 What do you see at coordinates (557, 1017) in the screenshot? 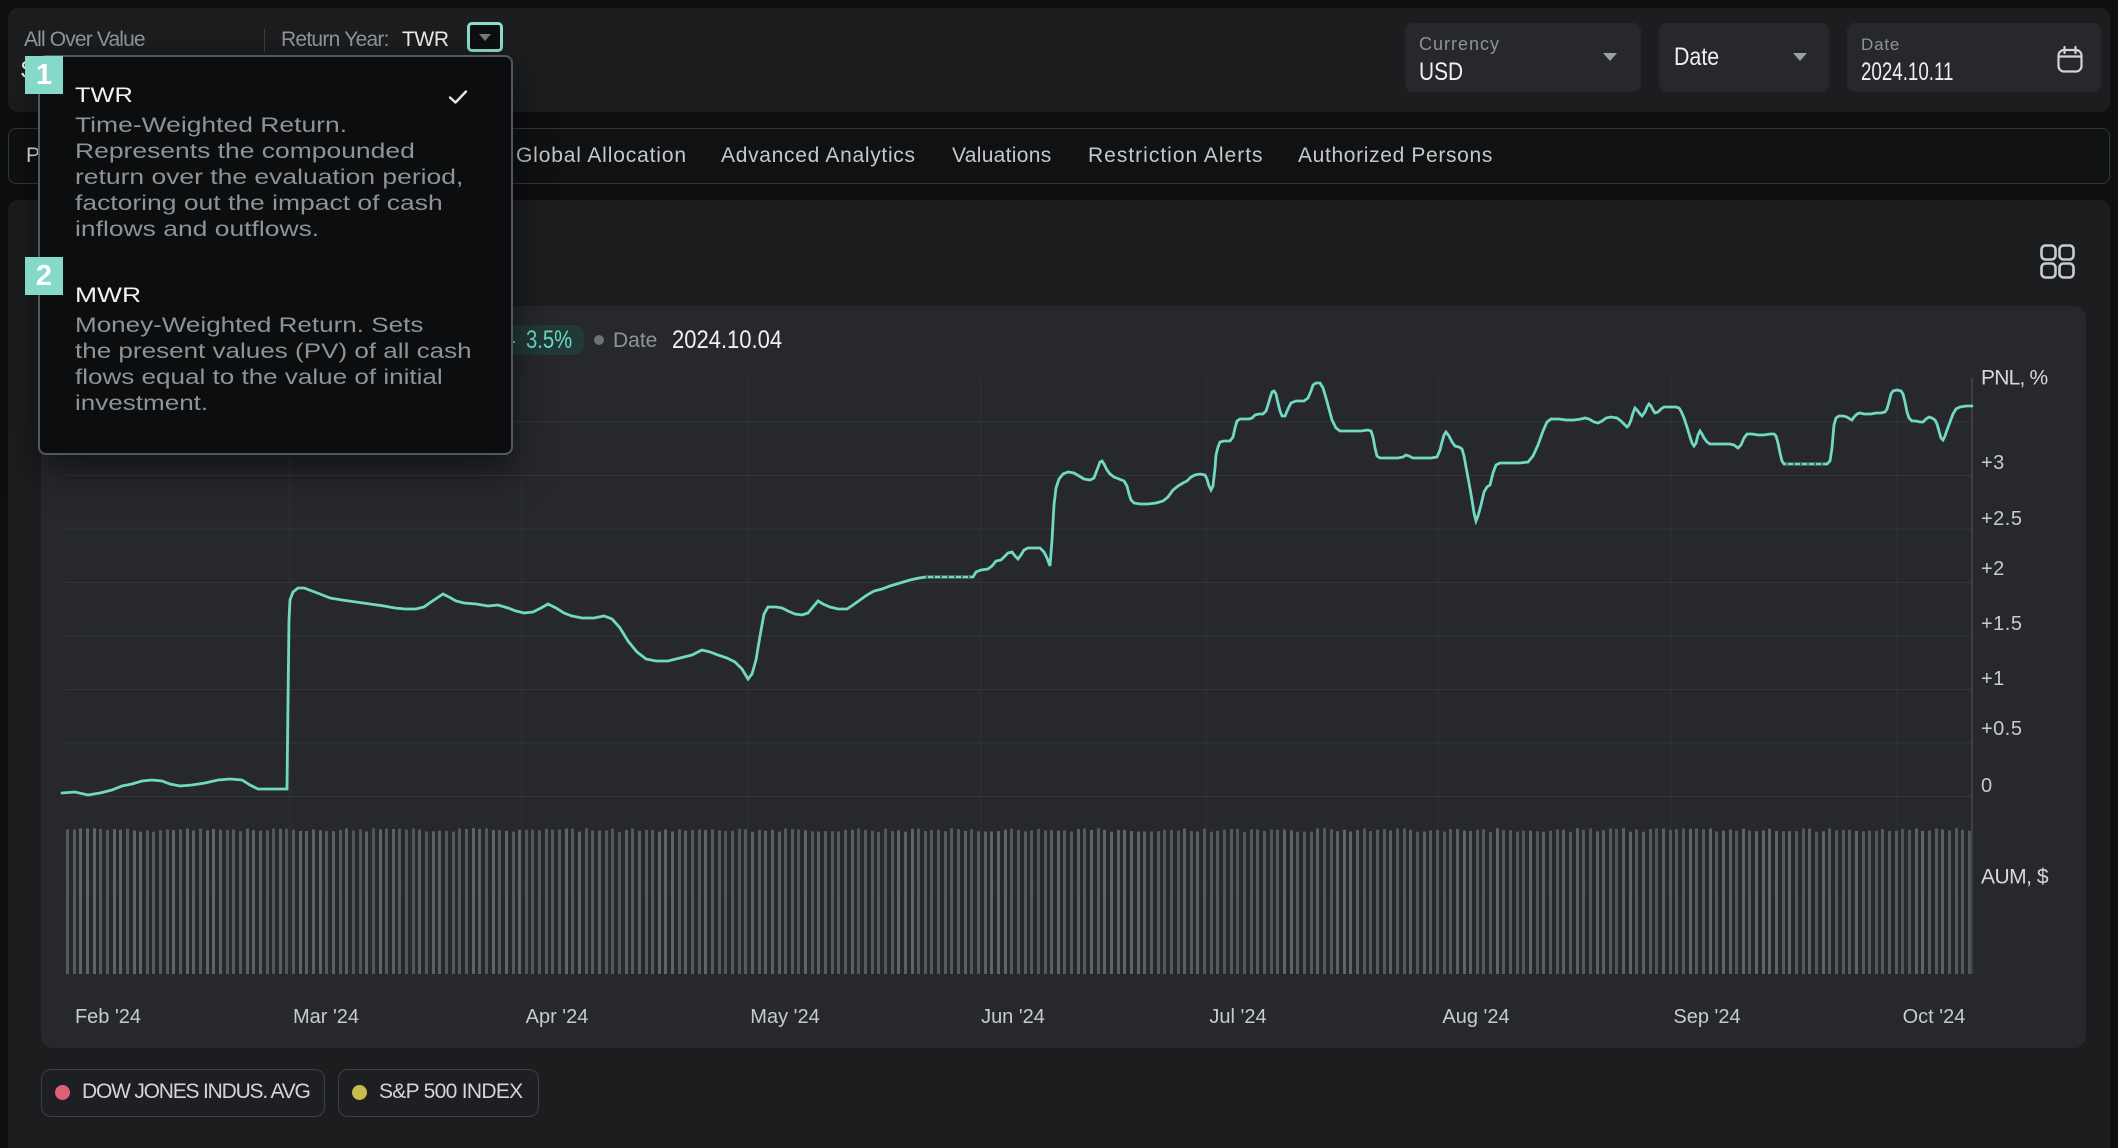
I see `svg-text: Apr '24` at bounding box center [557, 1017].